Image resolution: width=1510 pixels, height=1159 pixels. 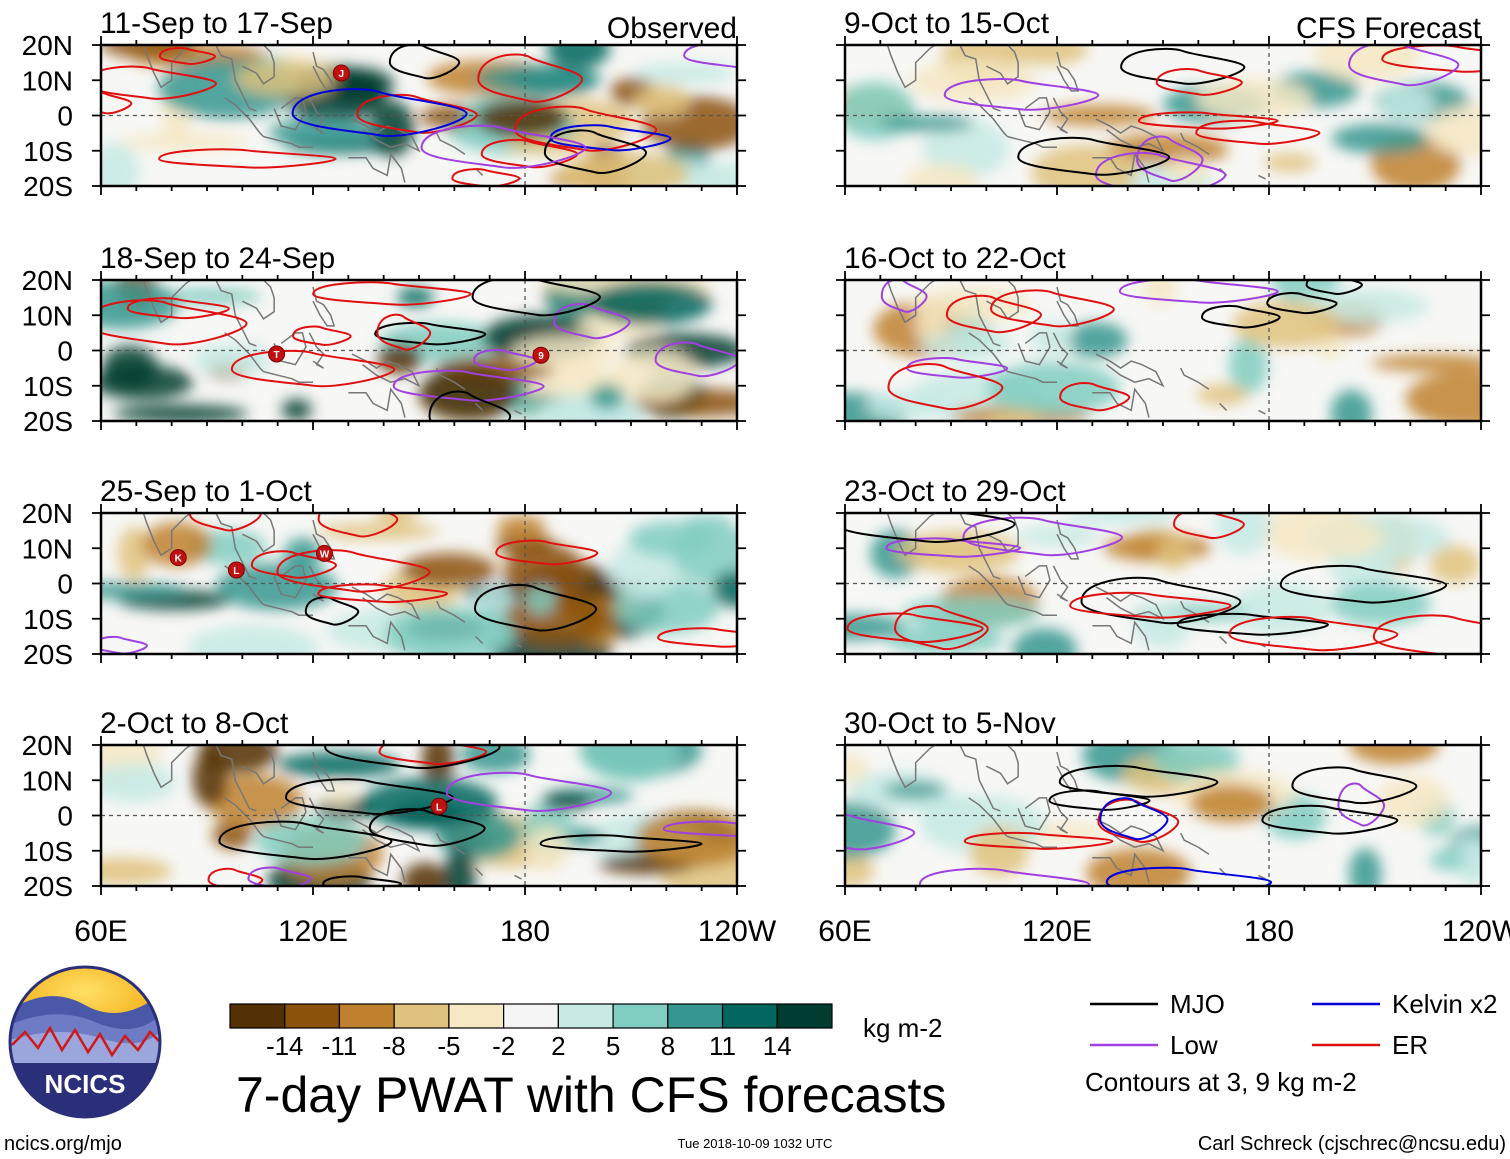 I want to click on map-panel: L 20N 10N 0 10S 20S 2-Oct to 8-Oct, so click(x=384, y=804).